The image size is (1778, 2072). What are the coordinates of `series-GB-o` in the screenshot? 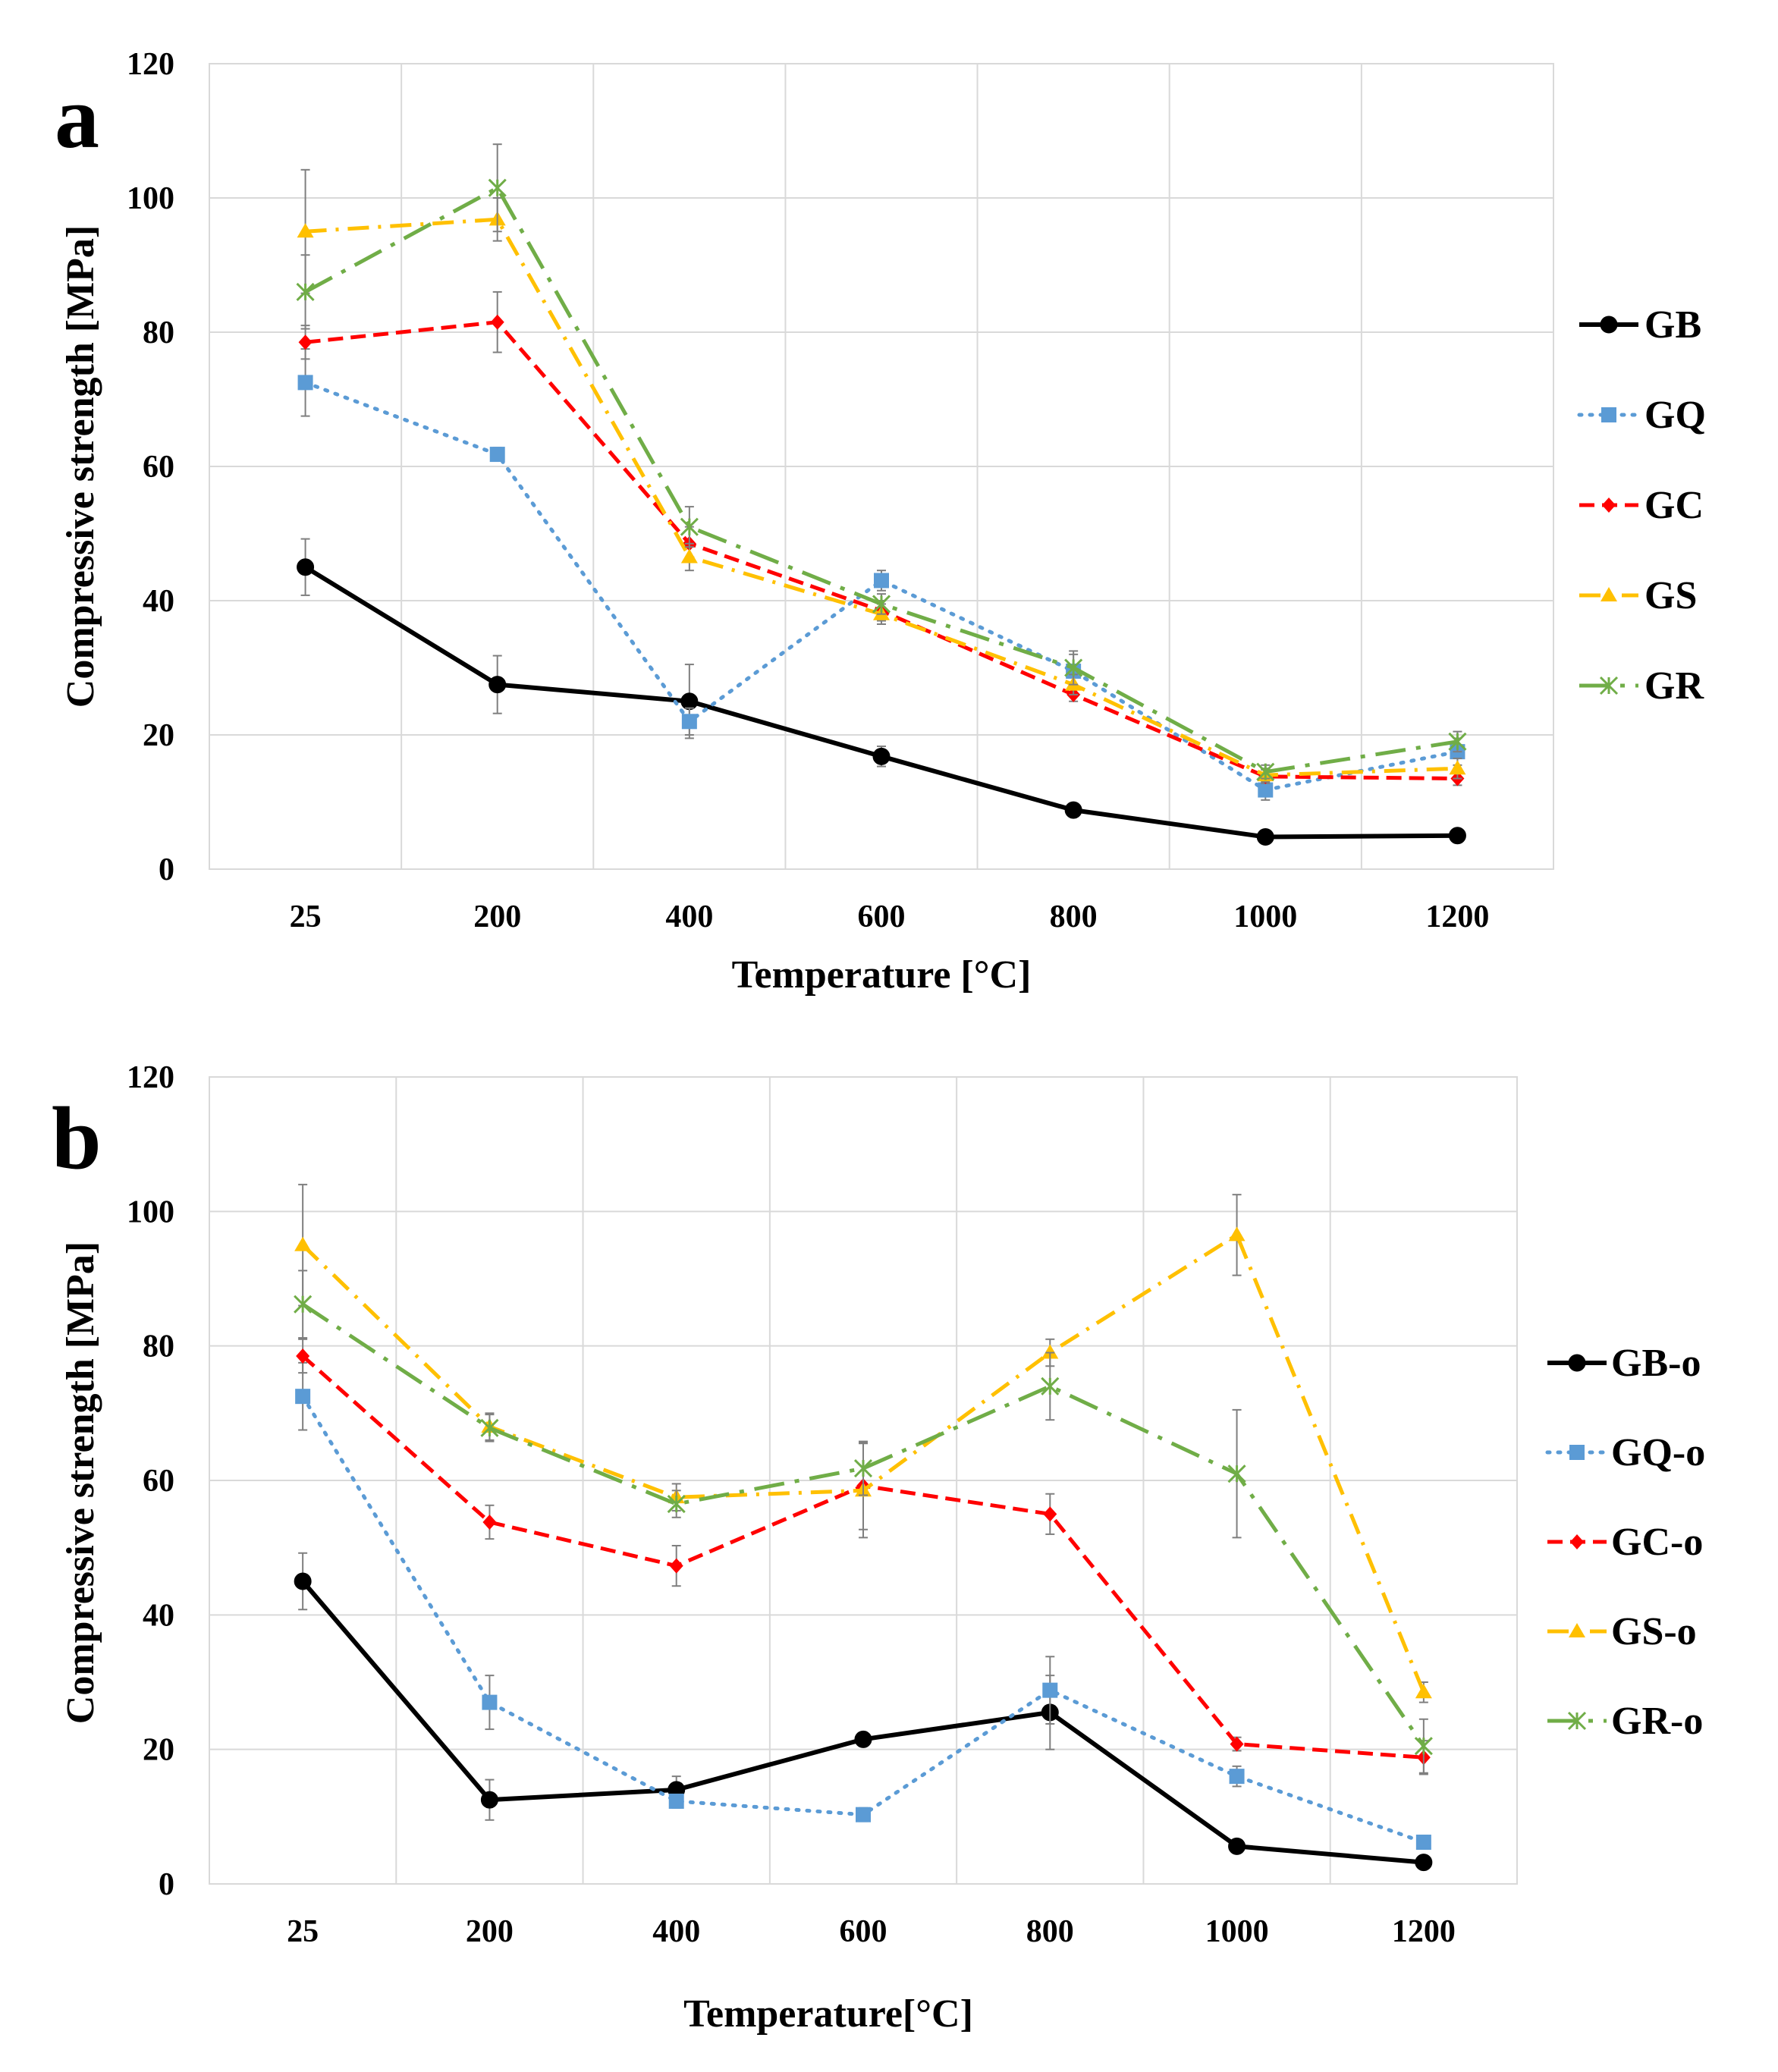 It's located at (863, 1712).